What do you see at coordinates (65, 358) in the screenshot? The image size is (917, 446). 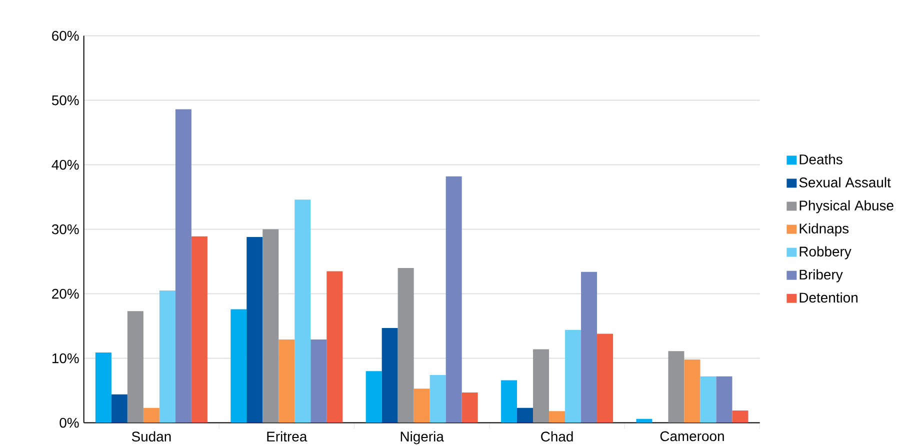 I see `y-tick-label: 10%` at bounding box center [65, 358].